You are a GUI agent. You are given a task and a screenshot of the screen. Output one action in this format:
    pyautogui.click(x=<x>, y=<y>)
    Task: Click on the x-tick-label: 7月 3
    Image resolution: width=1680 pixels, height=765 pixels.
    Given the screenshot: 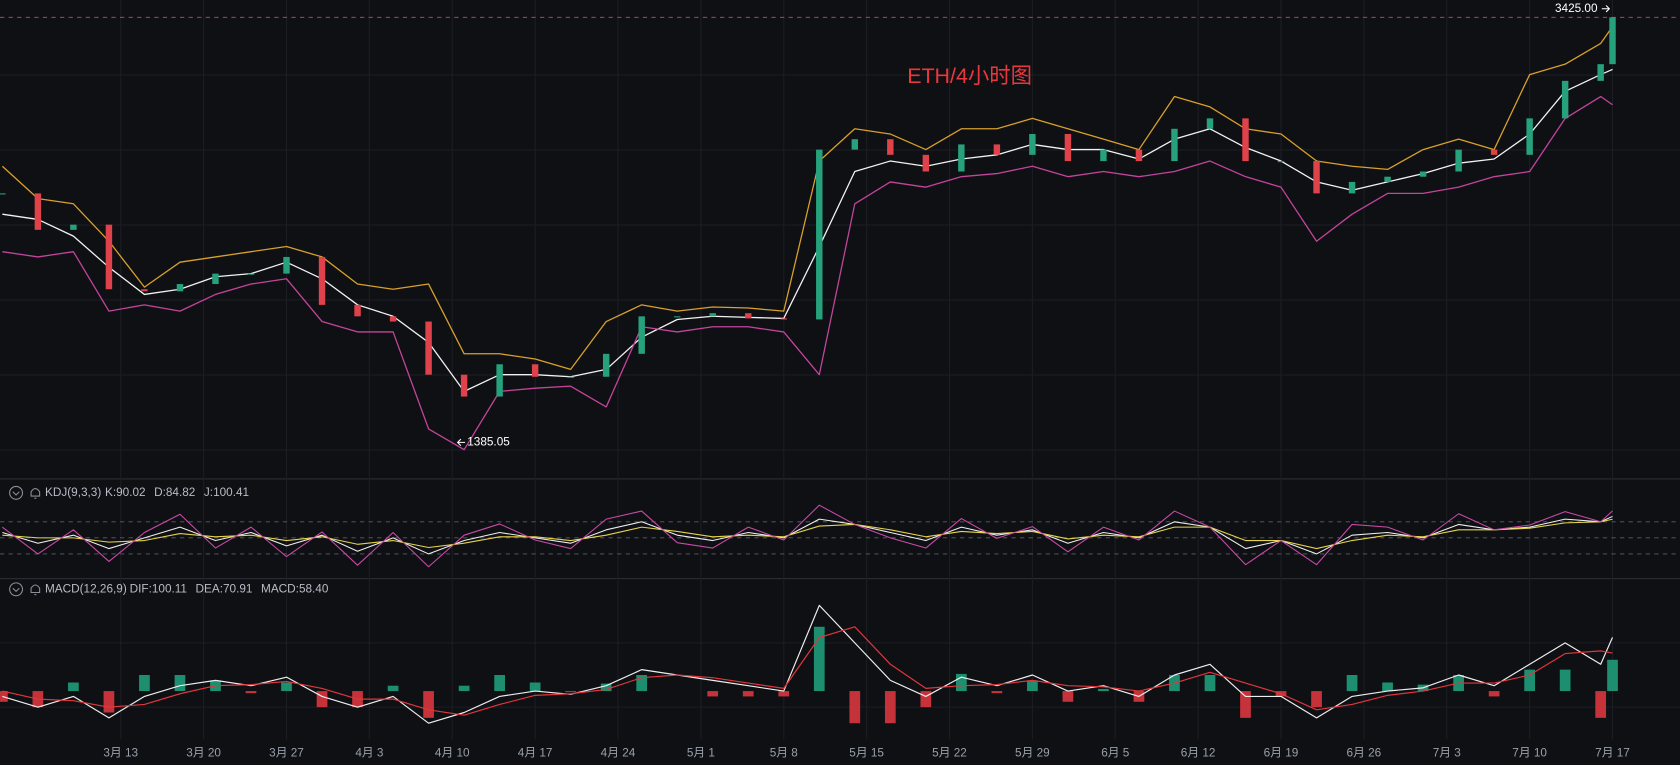 What is the action you would take?
    pyautogui.click(x=1447, y=752)
    